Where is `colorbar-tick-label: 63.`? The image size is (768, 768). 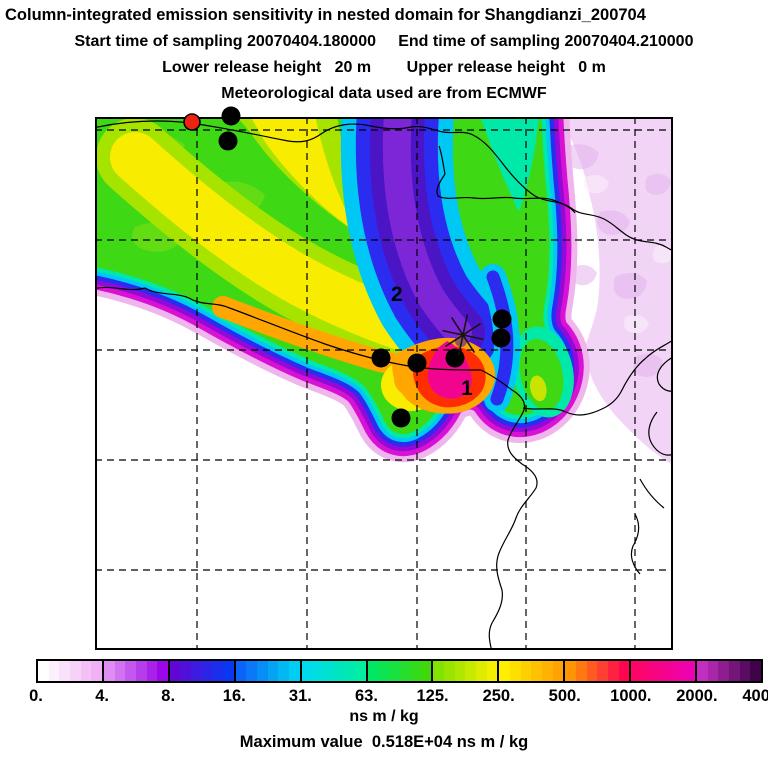
colorbar-tick-label: 63. is located at coordinates (366, 696).